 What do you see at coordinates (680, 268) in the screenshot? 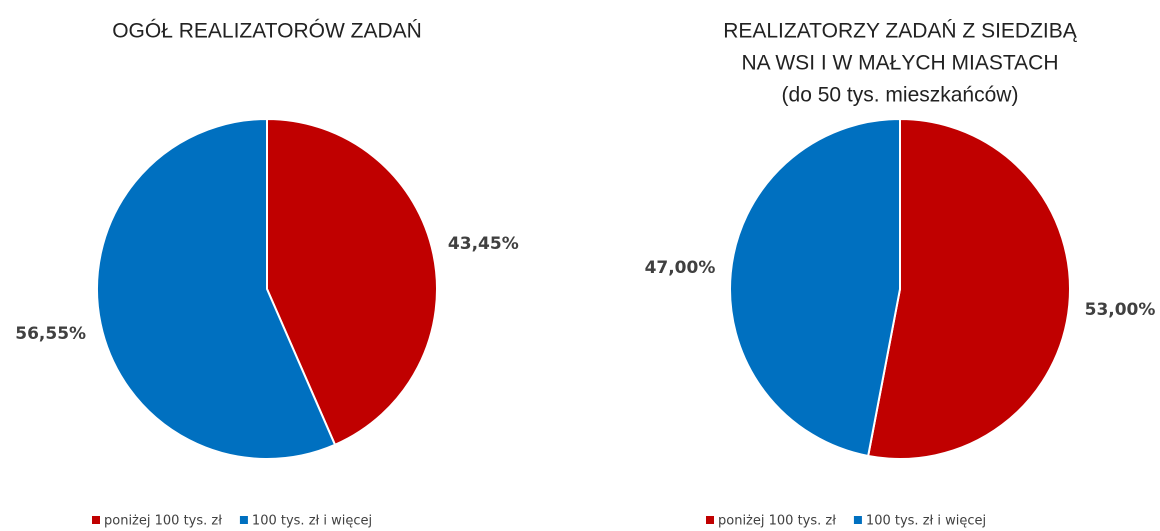
I see `data-label: 47,00%` at bounding box center [680, 268].